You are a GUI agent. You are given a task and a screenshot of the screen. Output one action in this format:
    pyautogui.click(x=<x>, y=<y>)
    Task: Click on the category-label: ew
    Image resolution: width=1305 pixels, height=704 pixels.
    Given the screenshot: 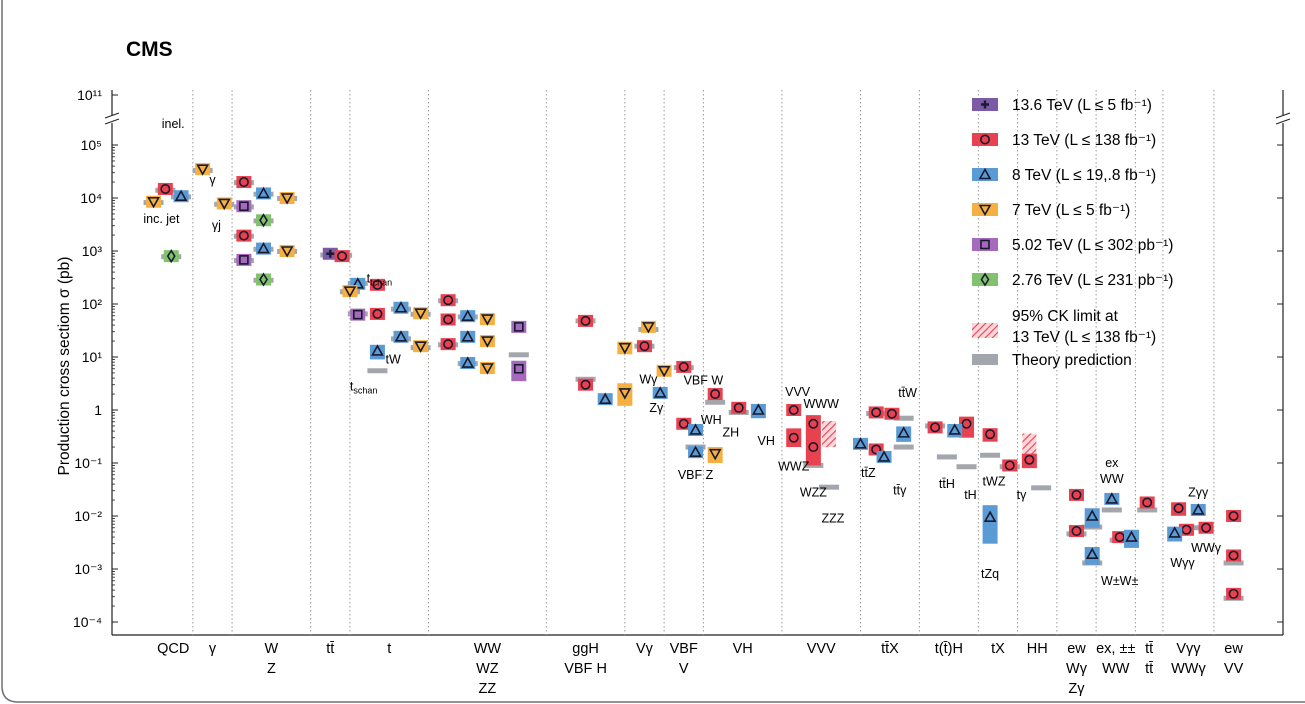 What is the action you would take?
    pyautogui.click(x=1076, y=649)
    